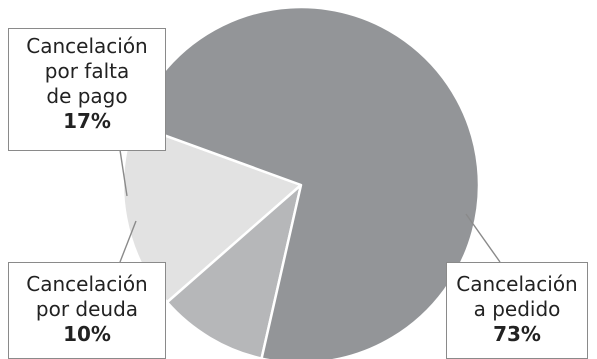 The width and height of the screenshot is (597, 359). What do you see at coordinates (128, 241) in the screenshot?
I see `leader-line-deuda` at bounding box center [128, 241].